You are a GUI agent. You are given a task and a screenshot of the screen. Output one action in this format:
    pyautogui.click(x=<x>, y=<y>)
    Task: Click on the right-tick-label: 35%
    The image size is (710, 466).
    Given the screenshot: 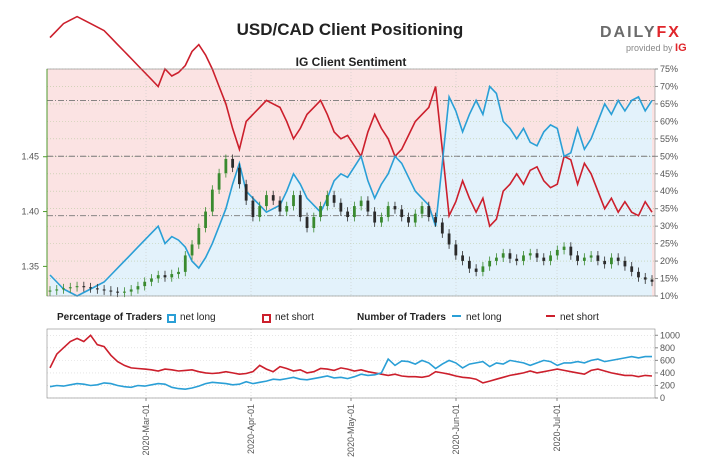 What is the action you would take?
    pyautogui.click(x=669, y=209)
    